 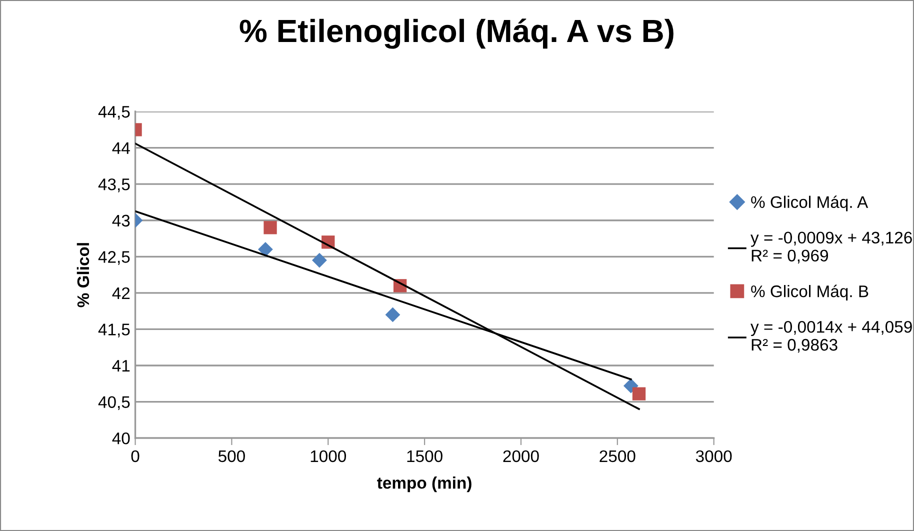 What do you see at coordinates (424, 484) in the screenshot?
I see `x-axis-title: tempo (min)` at bounding box center [424, 484].